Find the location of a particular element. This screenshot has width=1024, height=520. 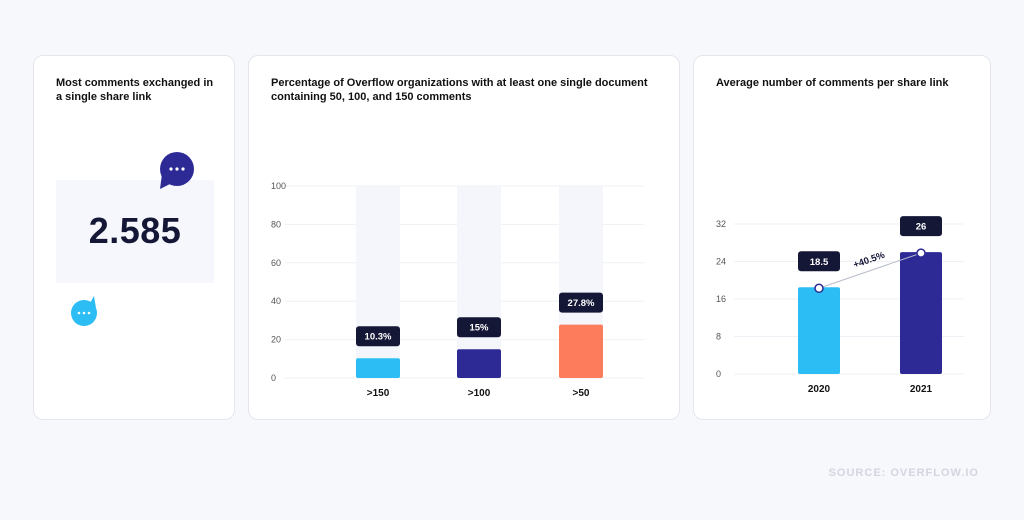

stat-panel: 2.585 is located at coordinates (135, 231).